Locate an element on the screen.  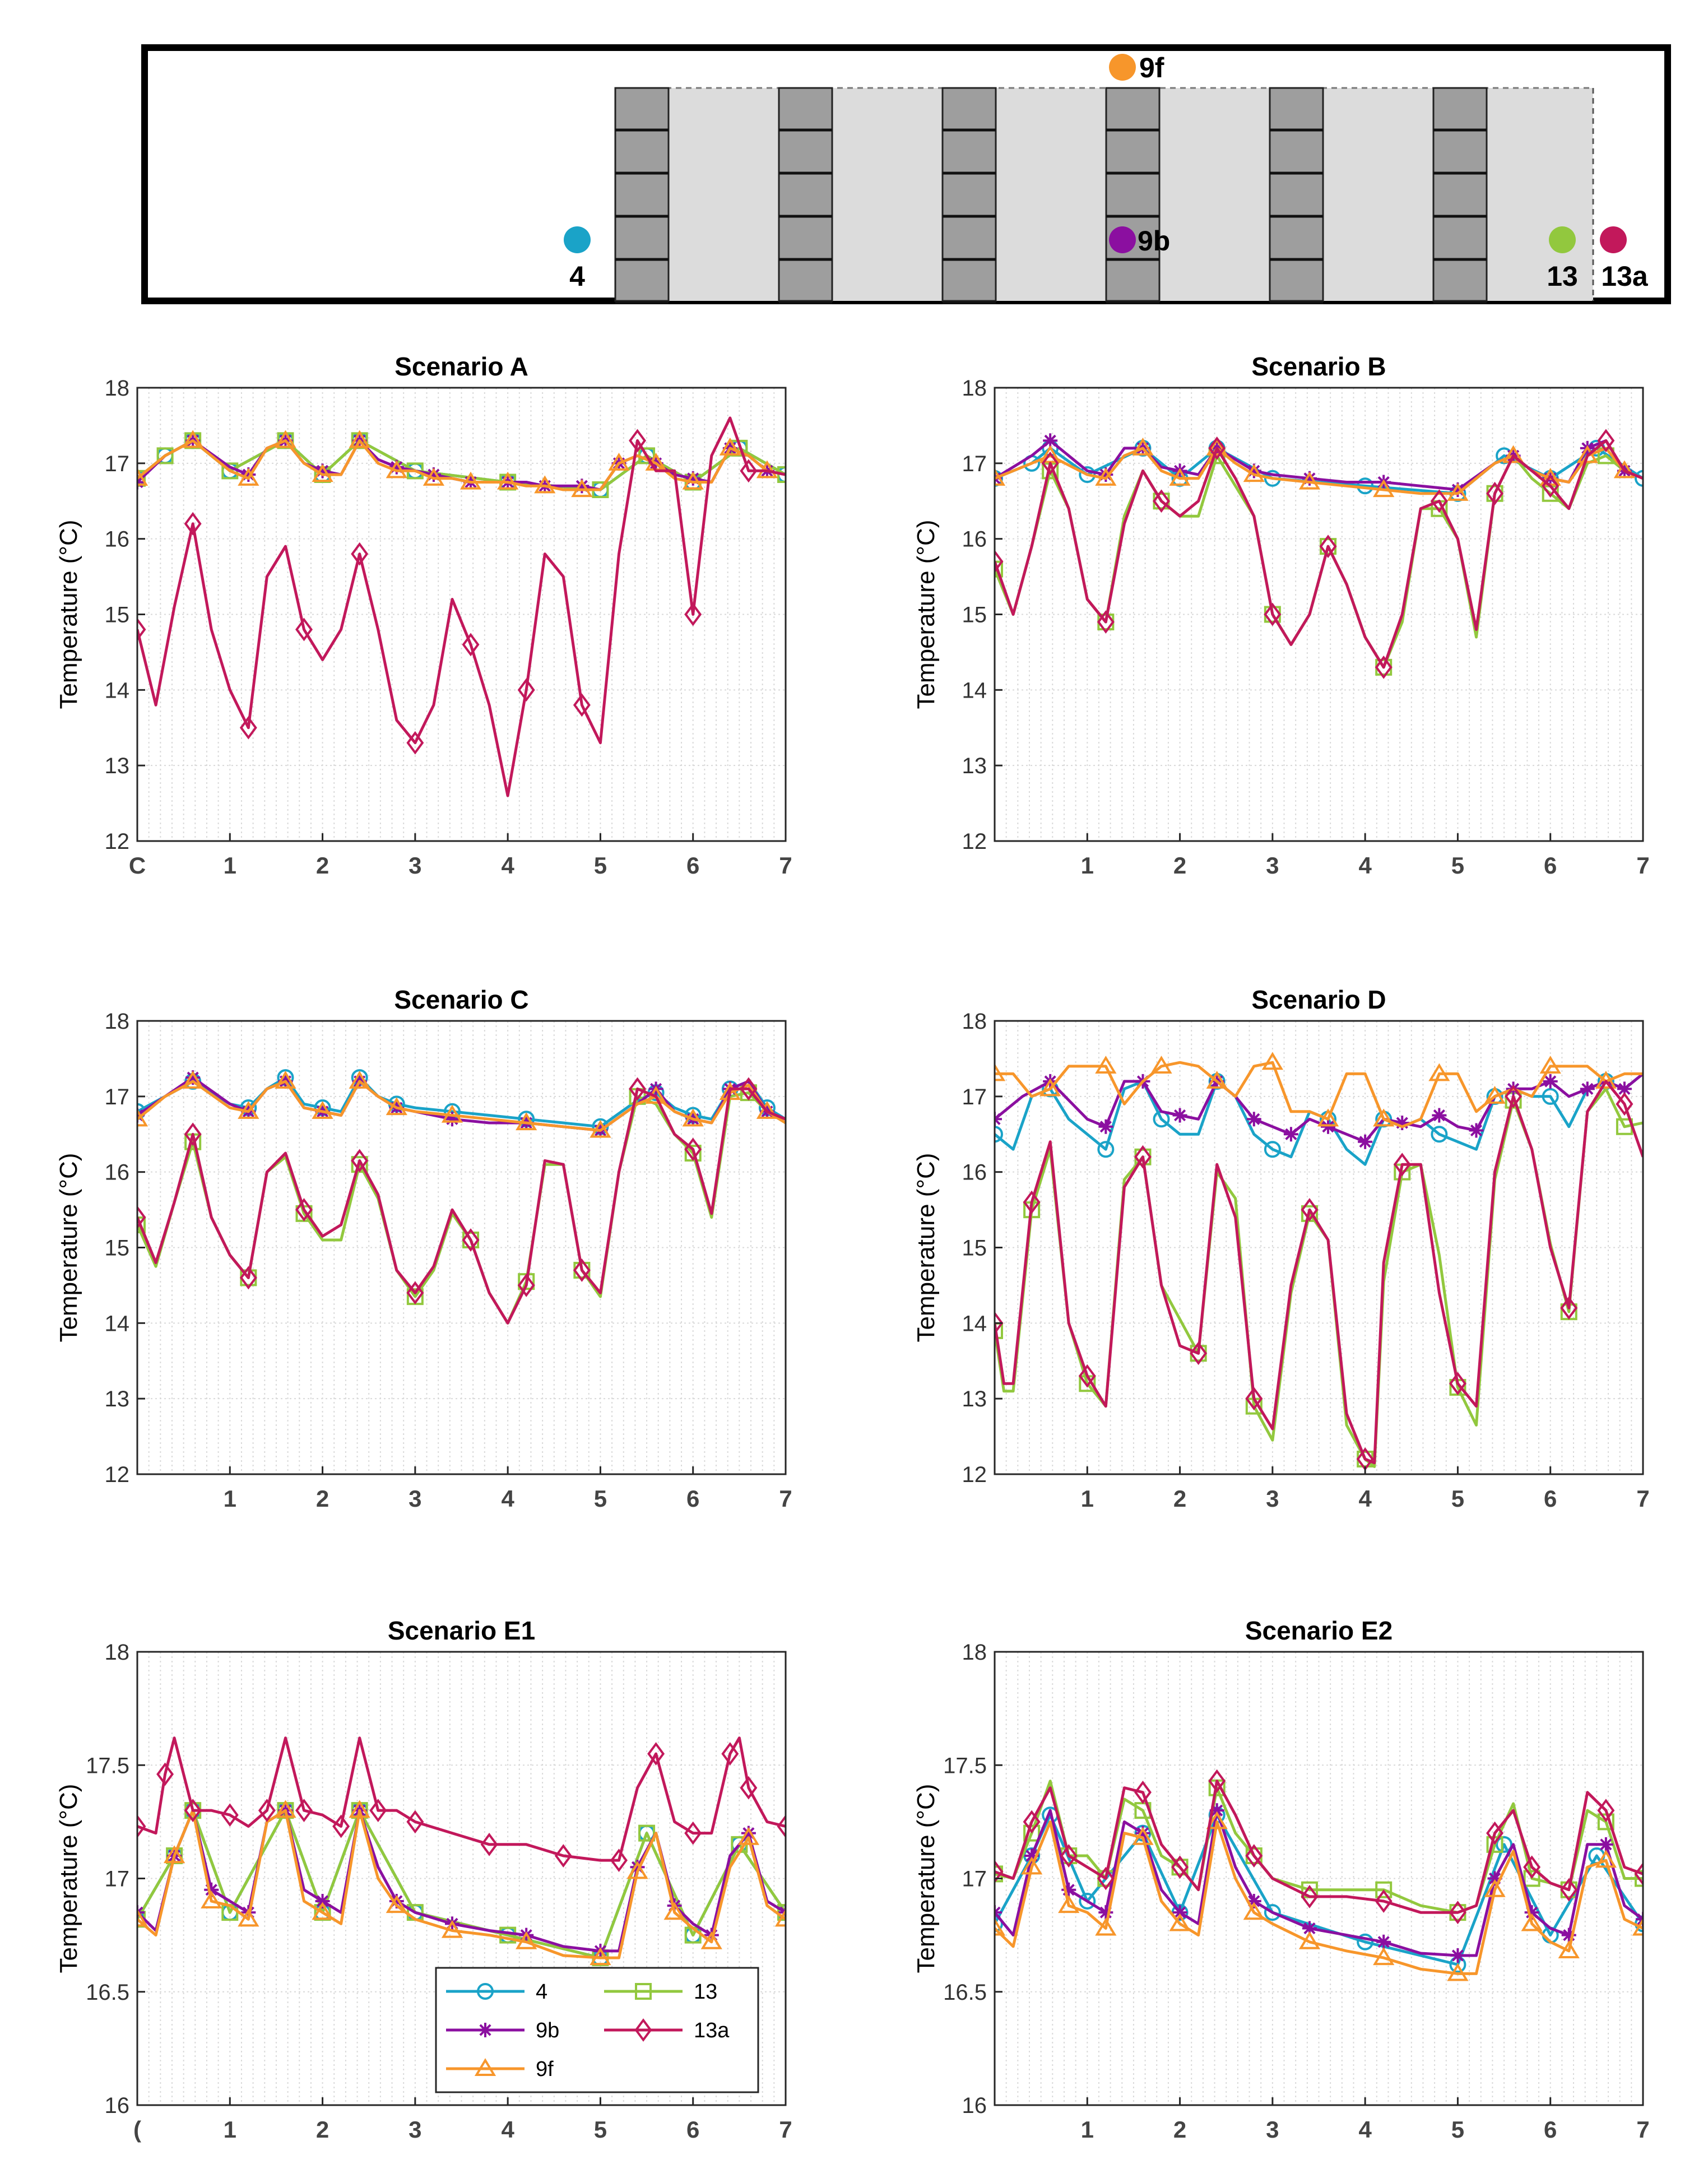
y-tick-label: 13 is located at coordinates (974, 766).